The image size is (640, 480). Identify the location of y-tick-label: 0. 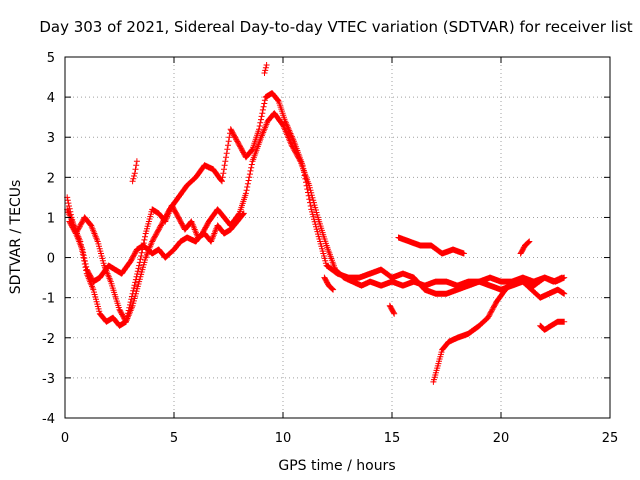
(51, 259).